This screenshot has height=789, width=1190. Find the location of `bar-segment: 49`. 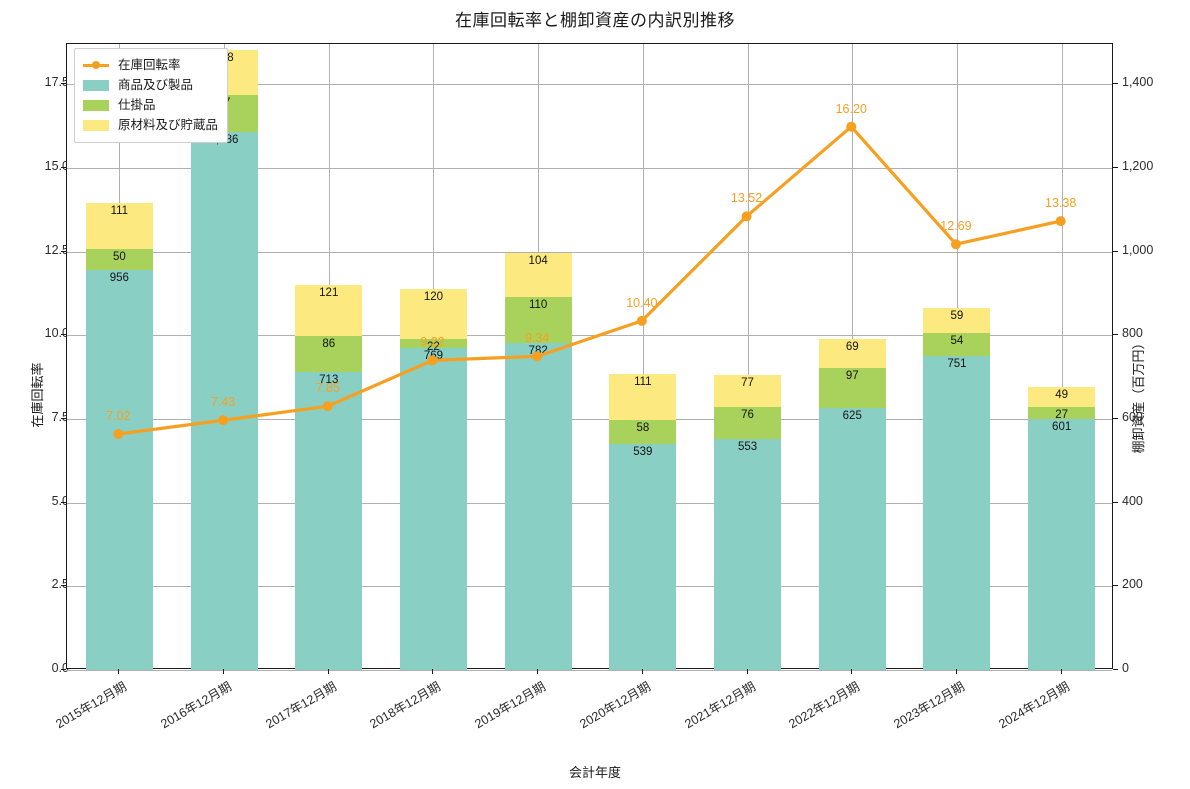

bar-segment: 49 is located at coordinates (1062, 397).